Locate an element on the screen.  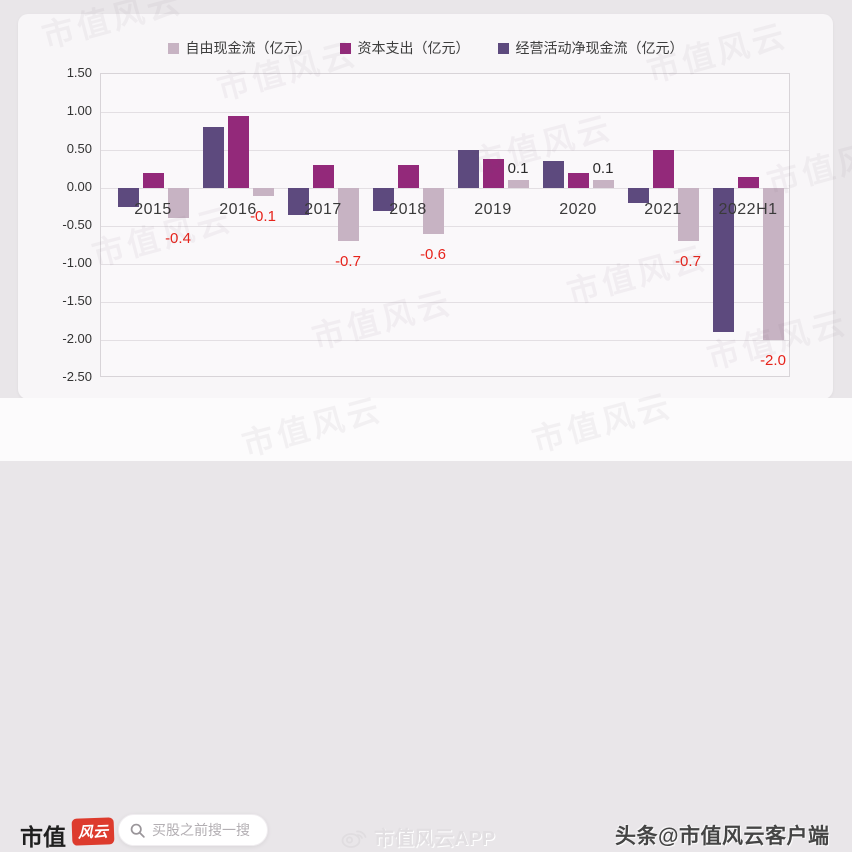
brand-name: 市值 is located at coordinates (43, 837).